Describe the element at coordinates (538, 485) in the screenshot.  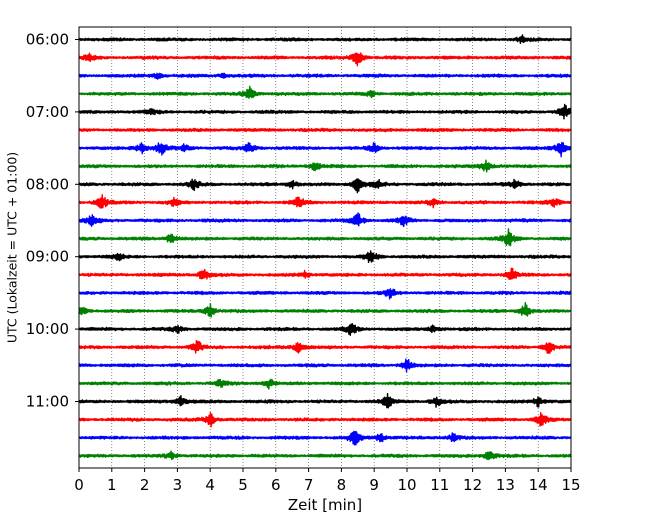
I see `x-tick-label: 14` at that location.